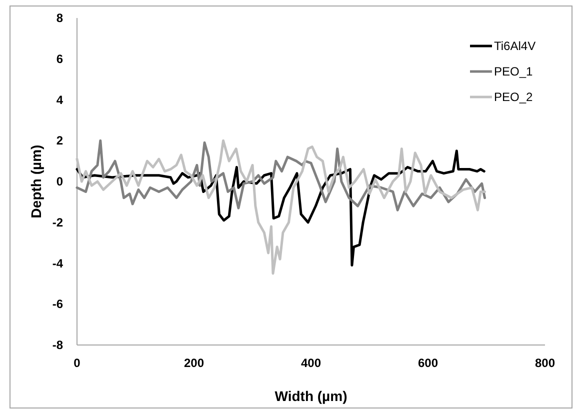  What do you see at coordinates (60, 99) in the screenshot?
I see `y-tick-label: 4` at bounding box center [60, 99].